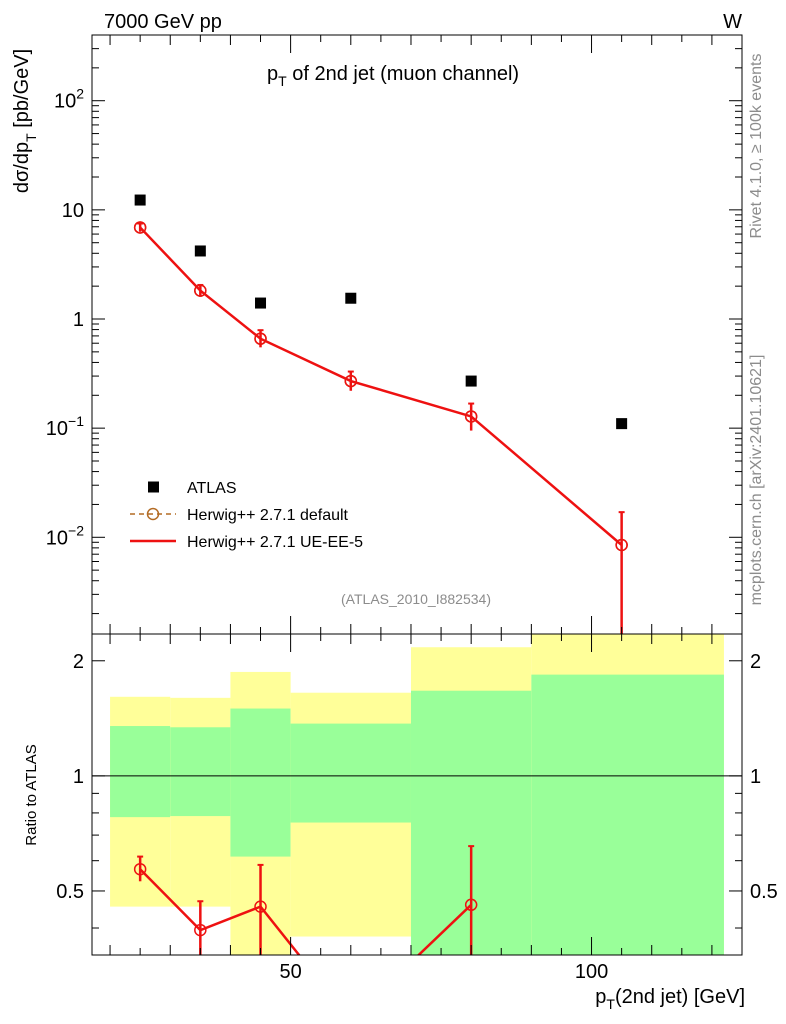 Image resolution: width=786 pixels, height=1024 pixels. Describe the element at coordinates (591, 972) in the screenshot. I see `x-tick-label: 100` at that location.